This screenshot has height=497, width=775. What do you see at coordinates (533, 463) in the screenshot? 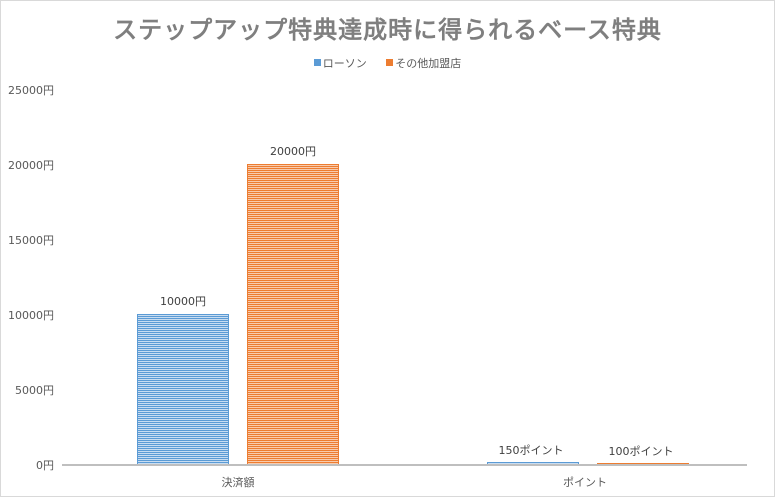
I see `bar-lawson-points` at bounding box center [533, 463].